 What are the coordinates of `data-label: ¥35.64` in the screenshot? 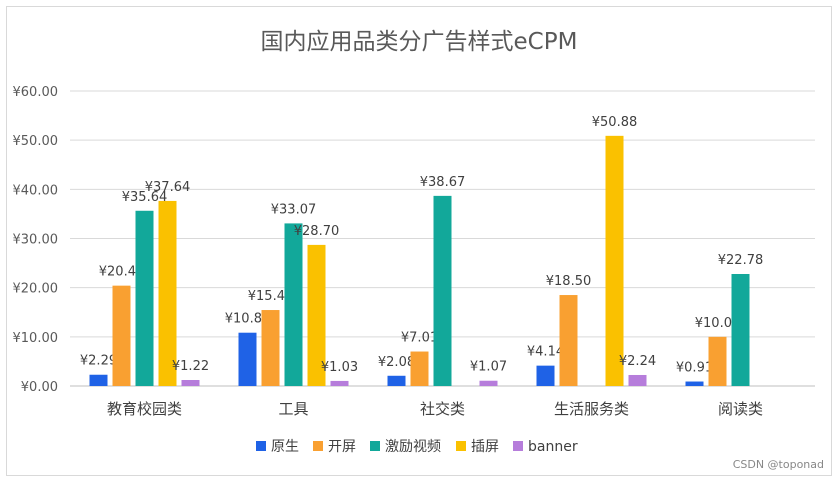 It's located at (145, 197).